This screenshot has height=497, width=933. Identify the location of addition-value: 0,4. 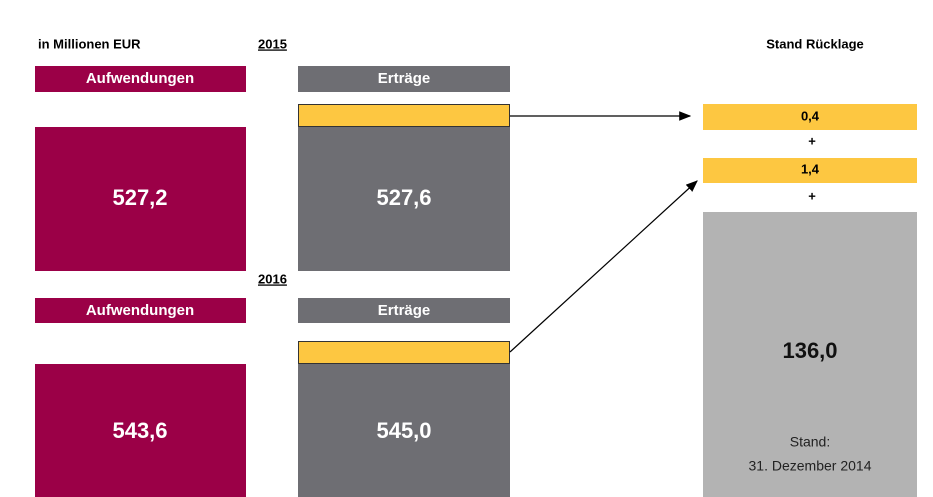
(810, 115).